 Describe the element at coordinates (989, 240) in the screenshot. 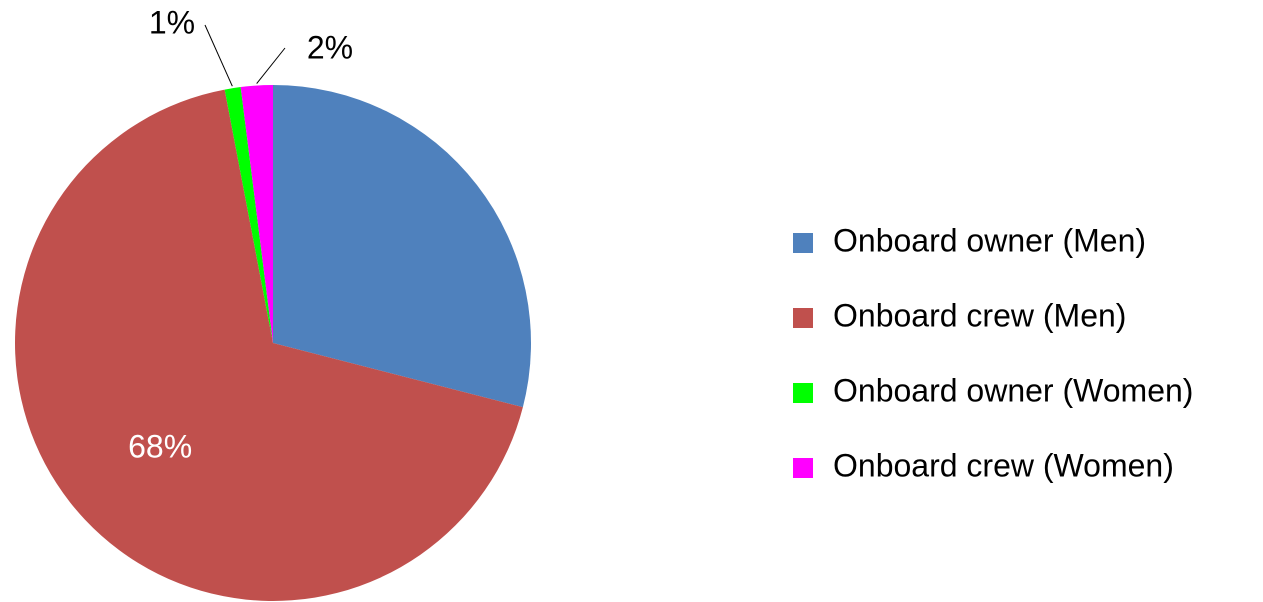

I see `legend-label: Onboard owner (Men)` at that location.